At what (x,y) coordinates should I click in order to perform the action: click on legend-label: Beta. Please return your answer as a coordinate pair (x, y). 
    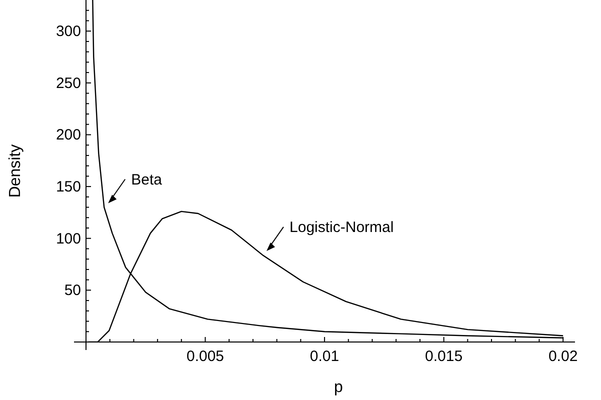
    Looking at the image, I should click on (147, 179).